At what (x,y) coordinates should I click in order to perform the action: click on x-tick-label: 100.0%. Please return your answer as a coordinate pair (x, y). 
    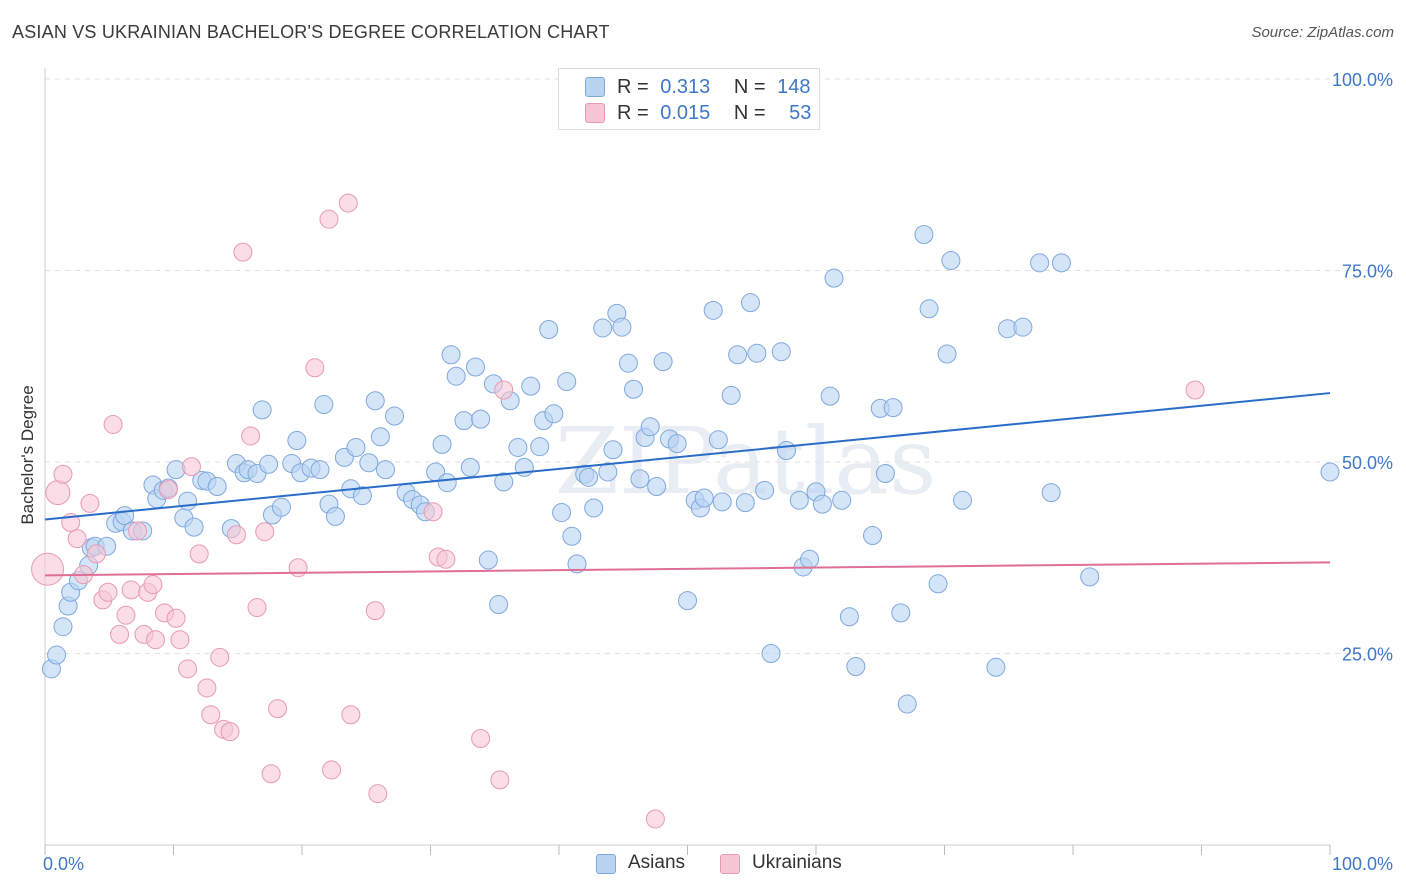
    Looking at the image, I should click on (1362, 864).